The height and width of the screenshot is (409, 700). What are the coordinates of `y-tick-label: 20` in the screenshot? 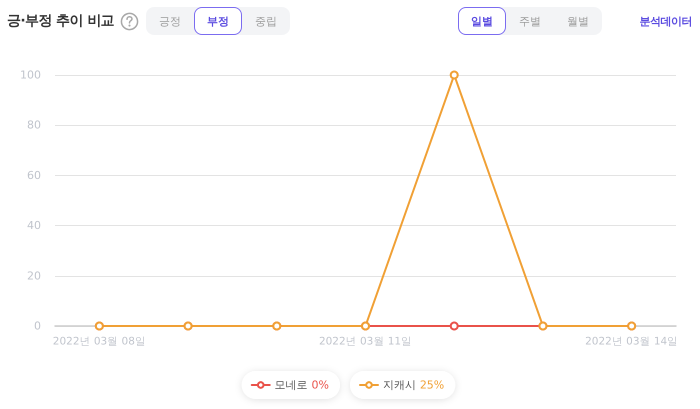 It's located at (34, 275).